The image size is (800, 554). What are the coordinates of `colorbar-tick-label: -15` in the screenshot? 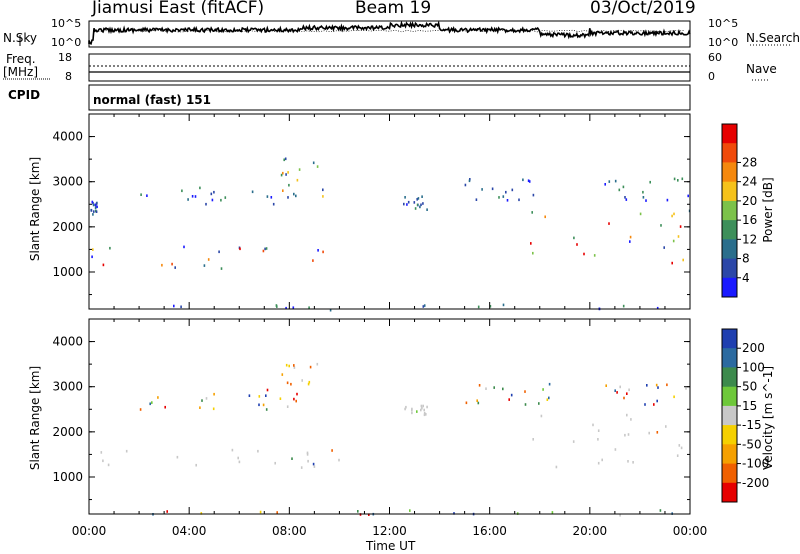 It's located at (752, 425).